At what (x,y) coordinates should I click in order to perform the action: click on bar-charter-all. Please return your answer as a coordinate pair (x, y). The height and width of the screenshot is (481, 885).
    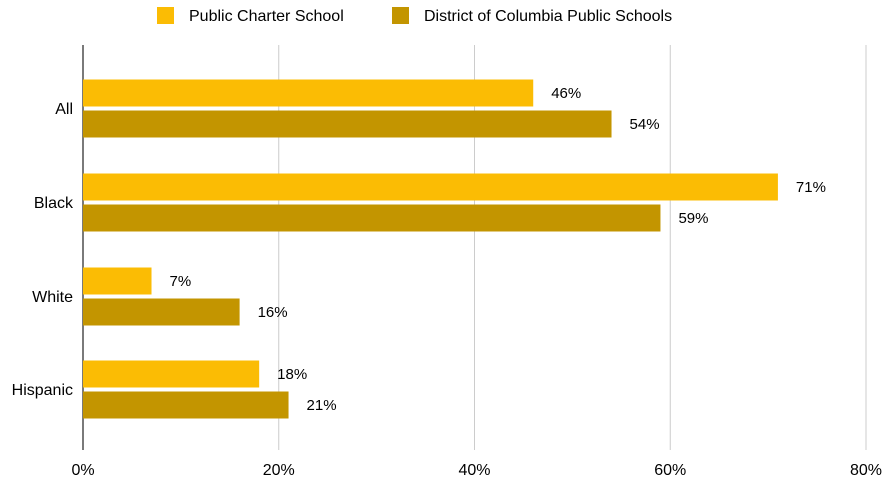
    Looking at the image, I should click on (308, 93).